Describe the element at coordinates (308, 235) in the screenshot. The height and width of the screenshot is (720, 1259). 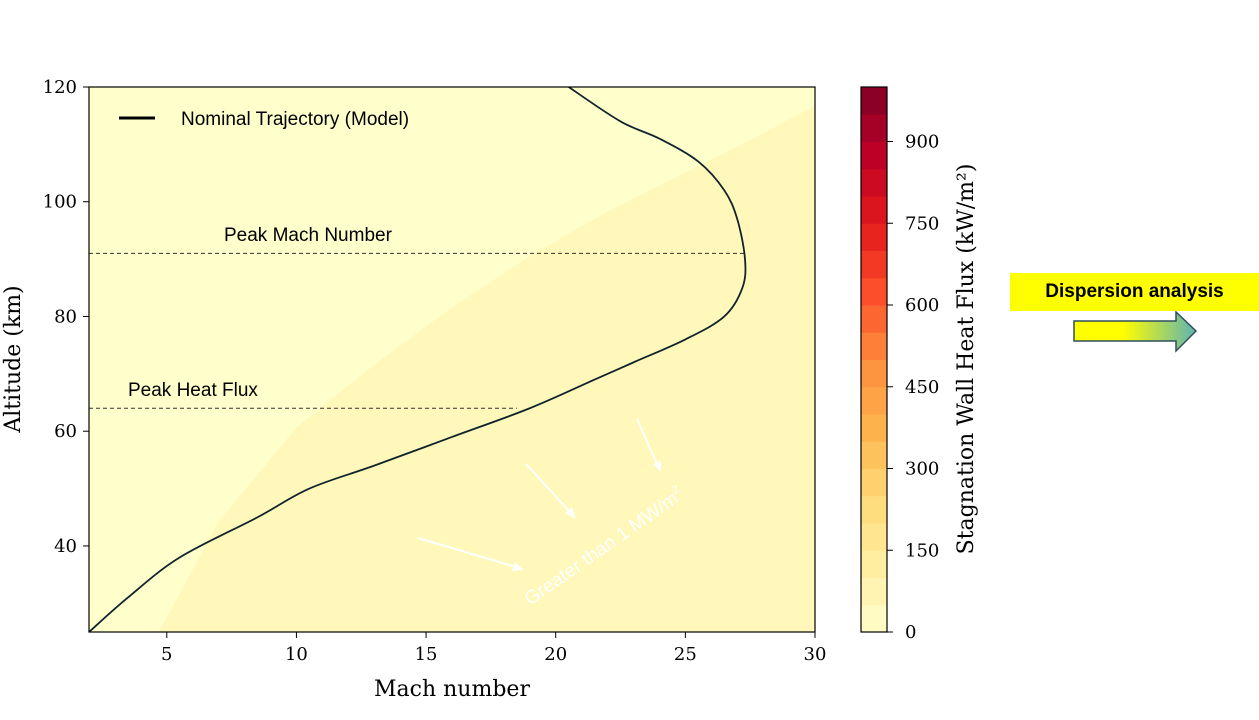
I see `peak-mach-label: Peak Mach Number` at that location.